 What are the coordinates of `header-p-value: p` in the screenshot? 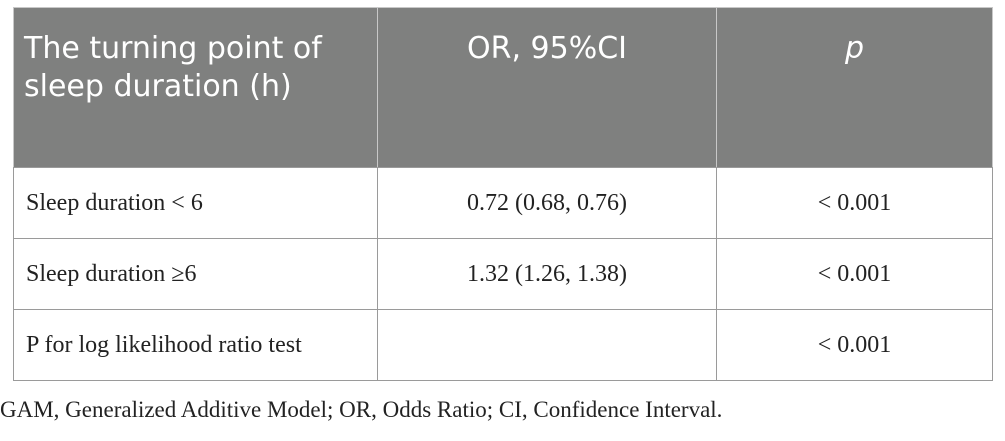 It's located at (854, 87).